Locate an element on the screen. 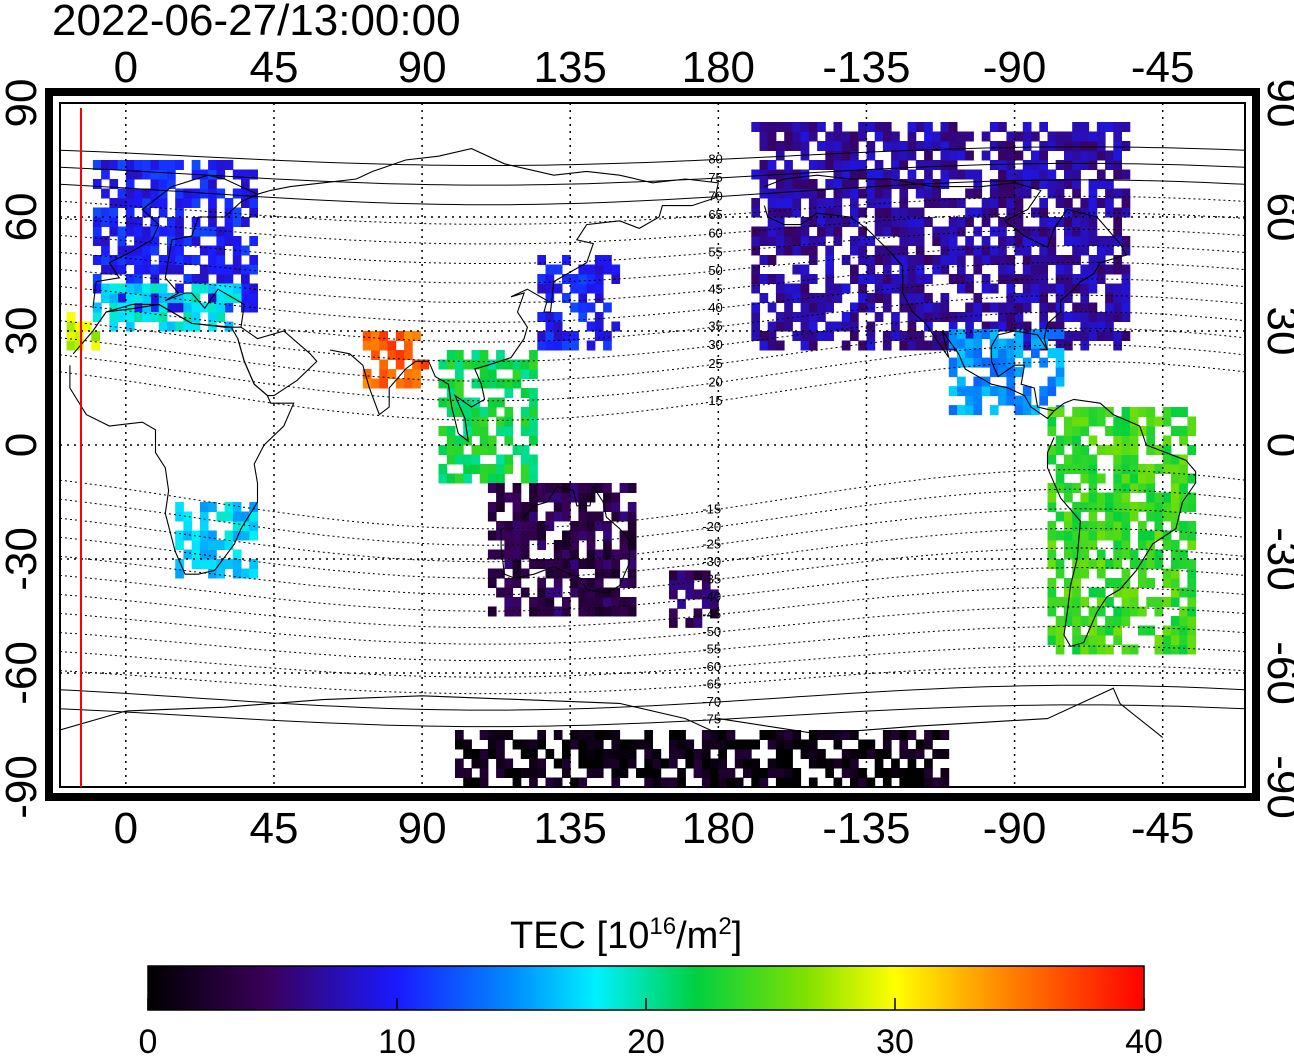  colorbar-tick-label: 10 is located at coordinates (397, 1040).